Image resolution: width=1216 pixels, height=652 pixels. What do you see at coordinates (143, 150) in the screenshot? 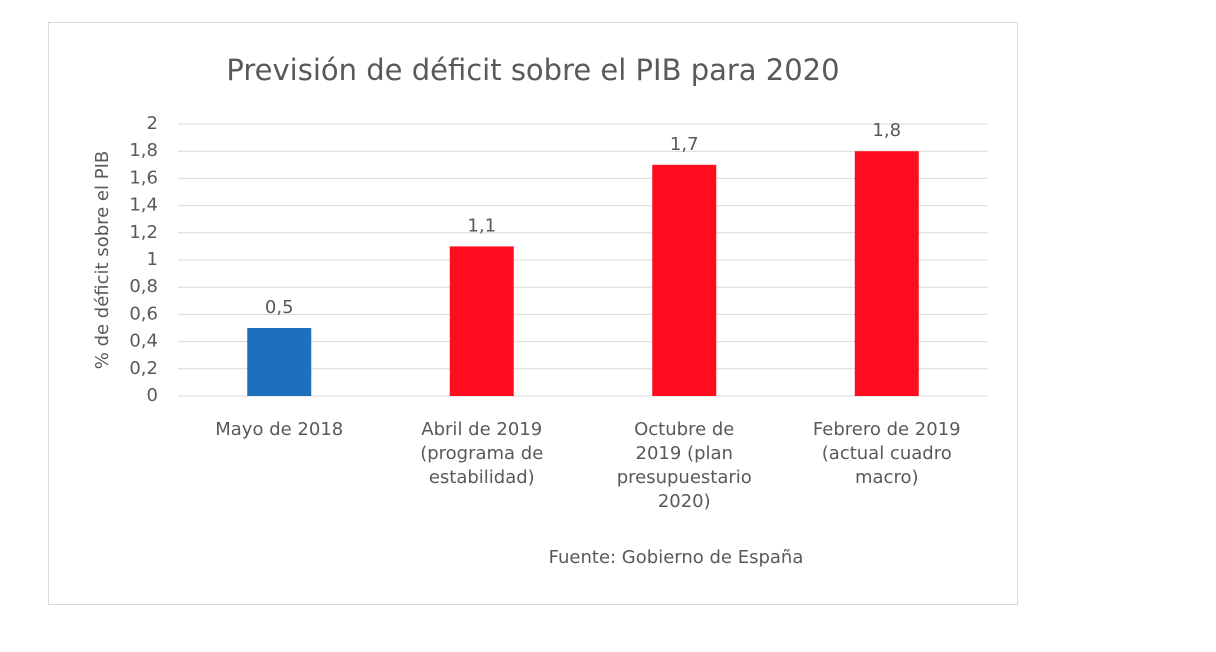
I see `y-tick-label: 1,8` at bounding box center [143, 150].